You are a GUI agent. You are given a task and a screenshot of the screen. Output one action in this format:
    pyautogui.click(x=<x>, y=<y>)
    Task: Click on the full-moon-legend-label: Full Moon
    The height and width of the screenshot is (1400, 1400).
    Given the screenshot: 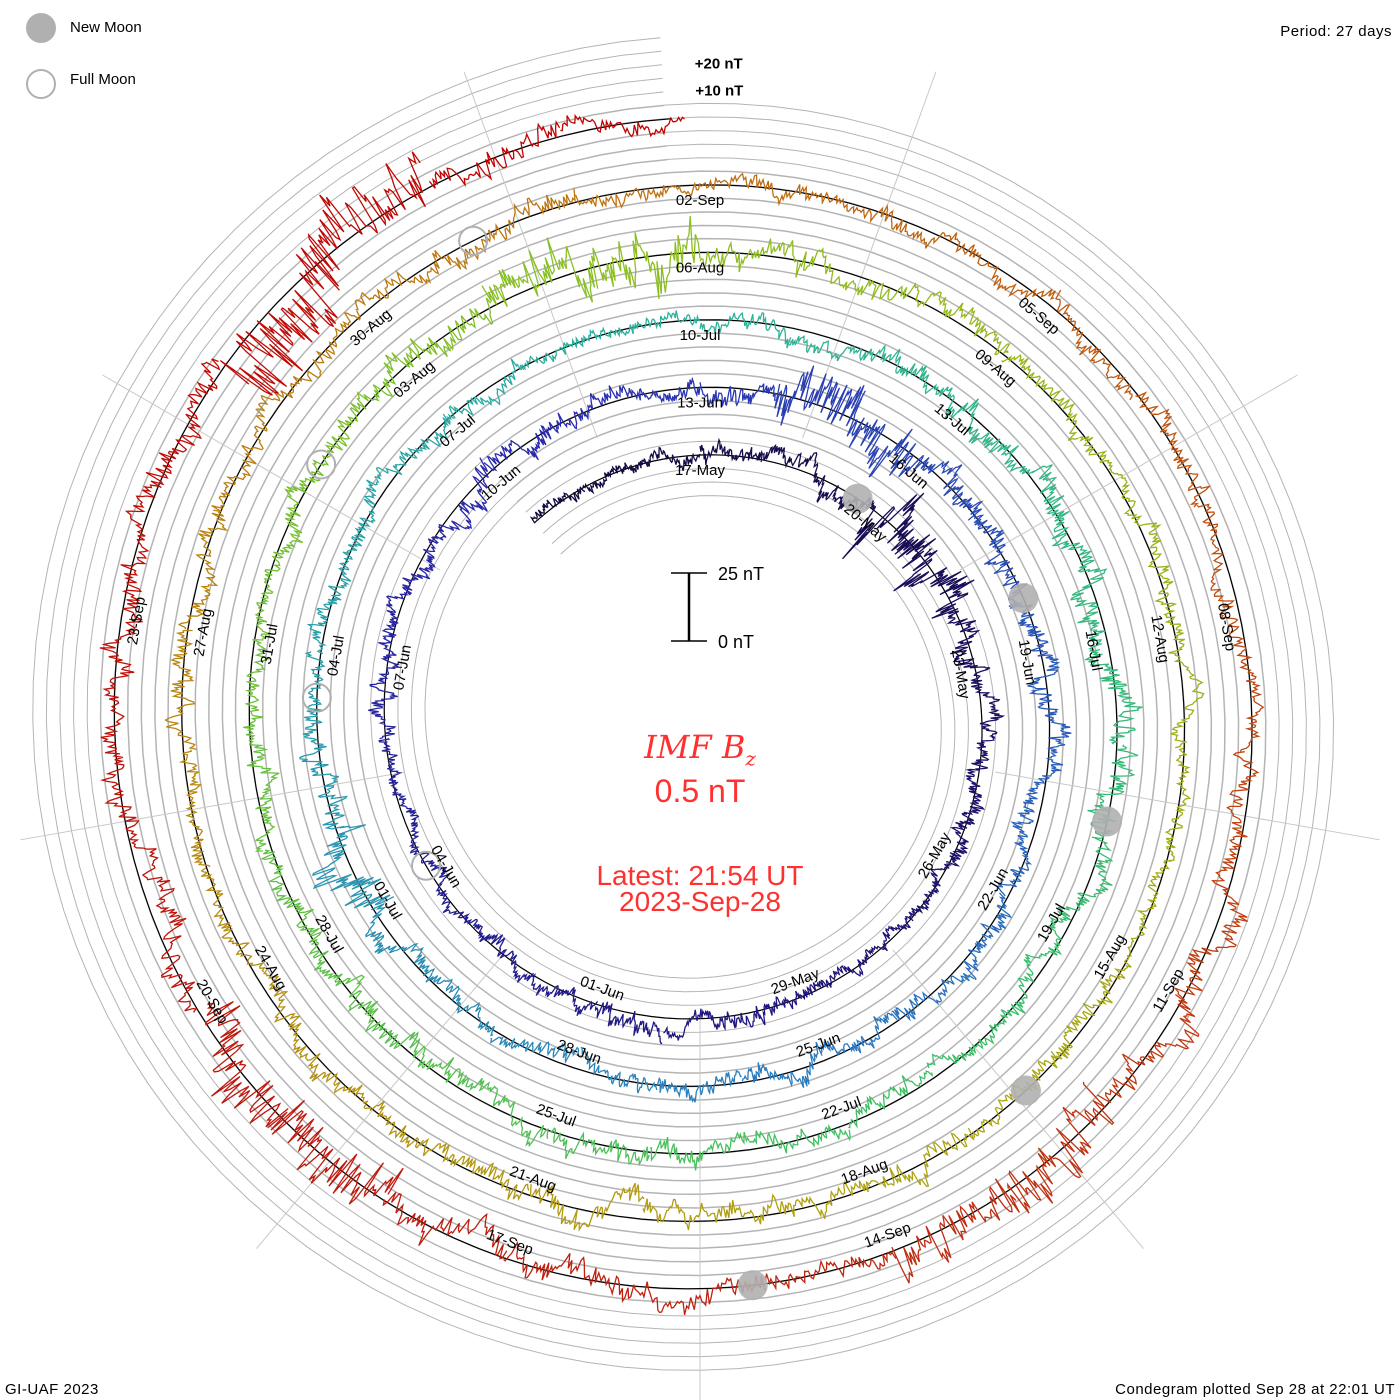 What is the action you would take?
    pyautogui.click(x=103, y=79)
    